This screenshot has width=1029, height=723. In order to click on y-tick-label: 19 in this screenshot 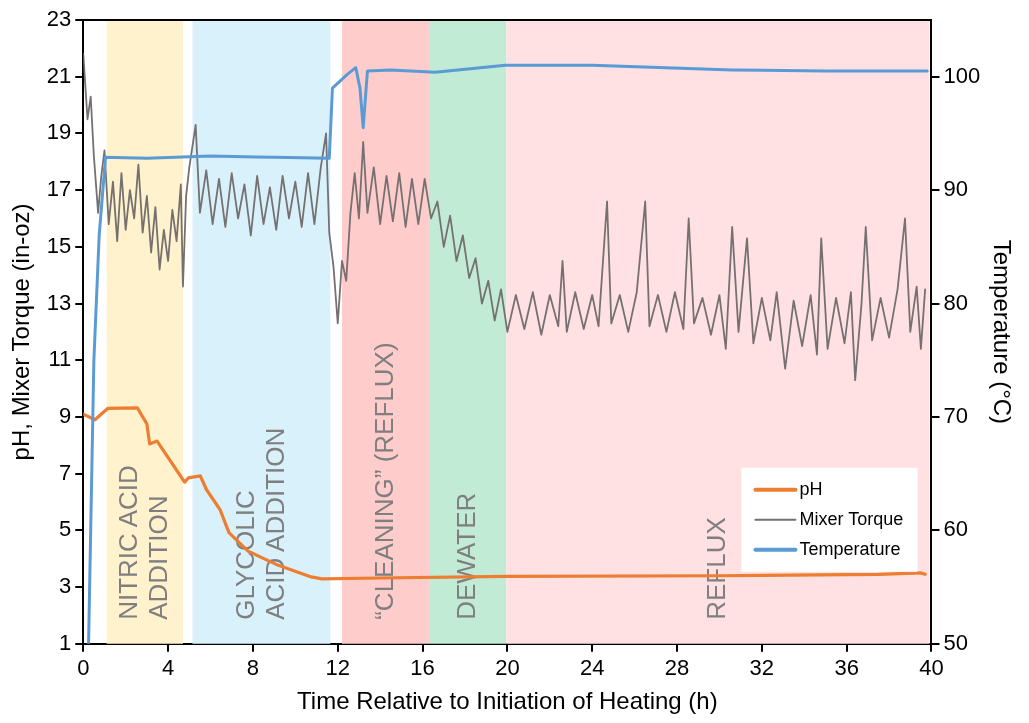, I will do `click(59, 132)`.